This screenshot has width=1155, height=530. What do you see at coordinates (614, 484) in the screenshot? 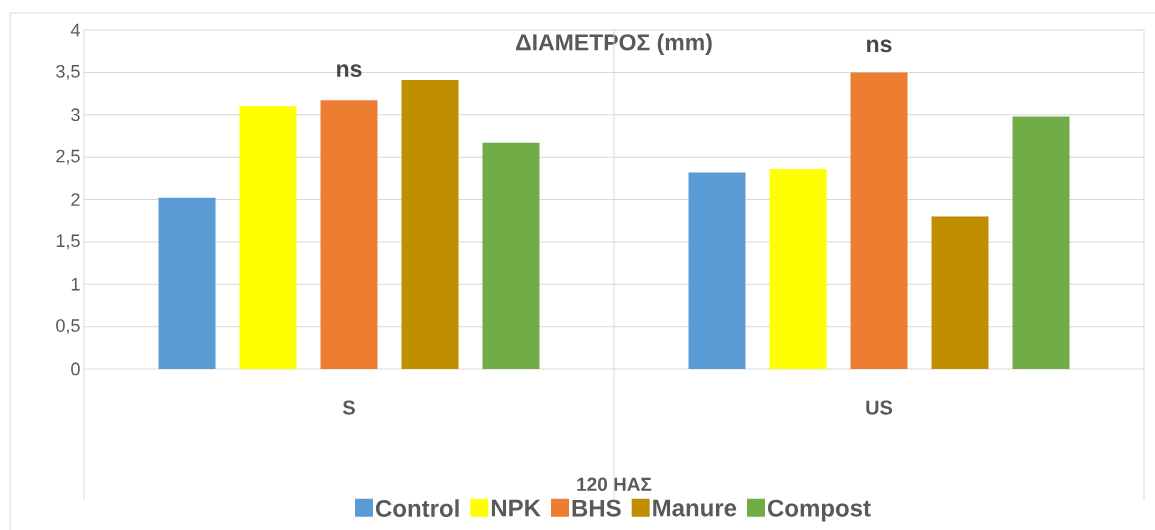
I see `x-axis-title: 120 ΗΑΣ` at bounding box center [614, 484].